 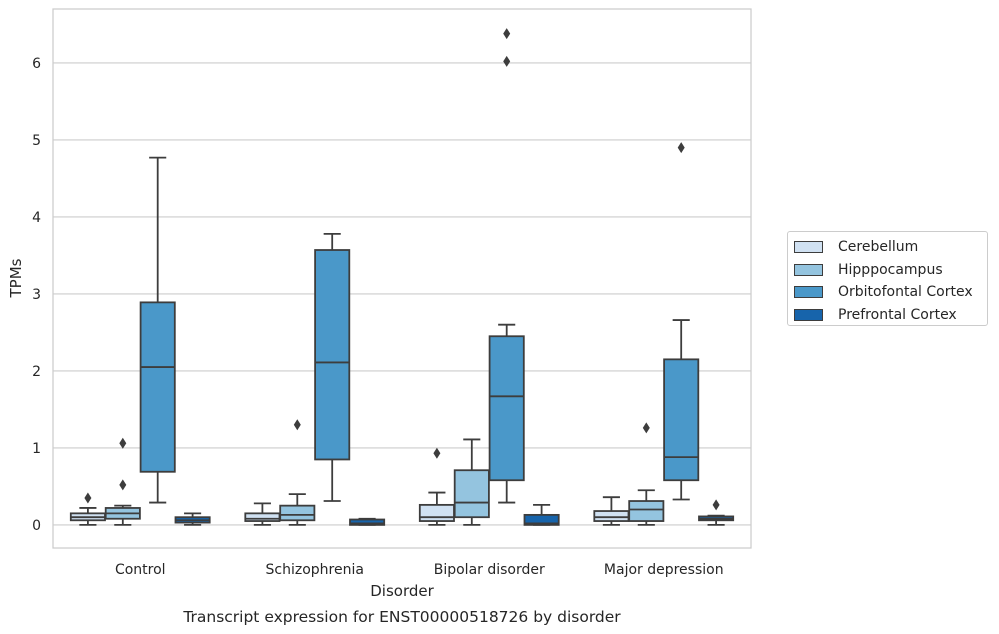 What do you see at coordinates (140, 570) in the screenshot?
I see `x-tick-label: Control` at bounding box center [140, 570].